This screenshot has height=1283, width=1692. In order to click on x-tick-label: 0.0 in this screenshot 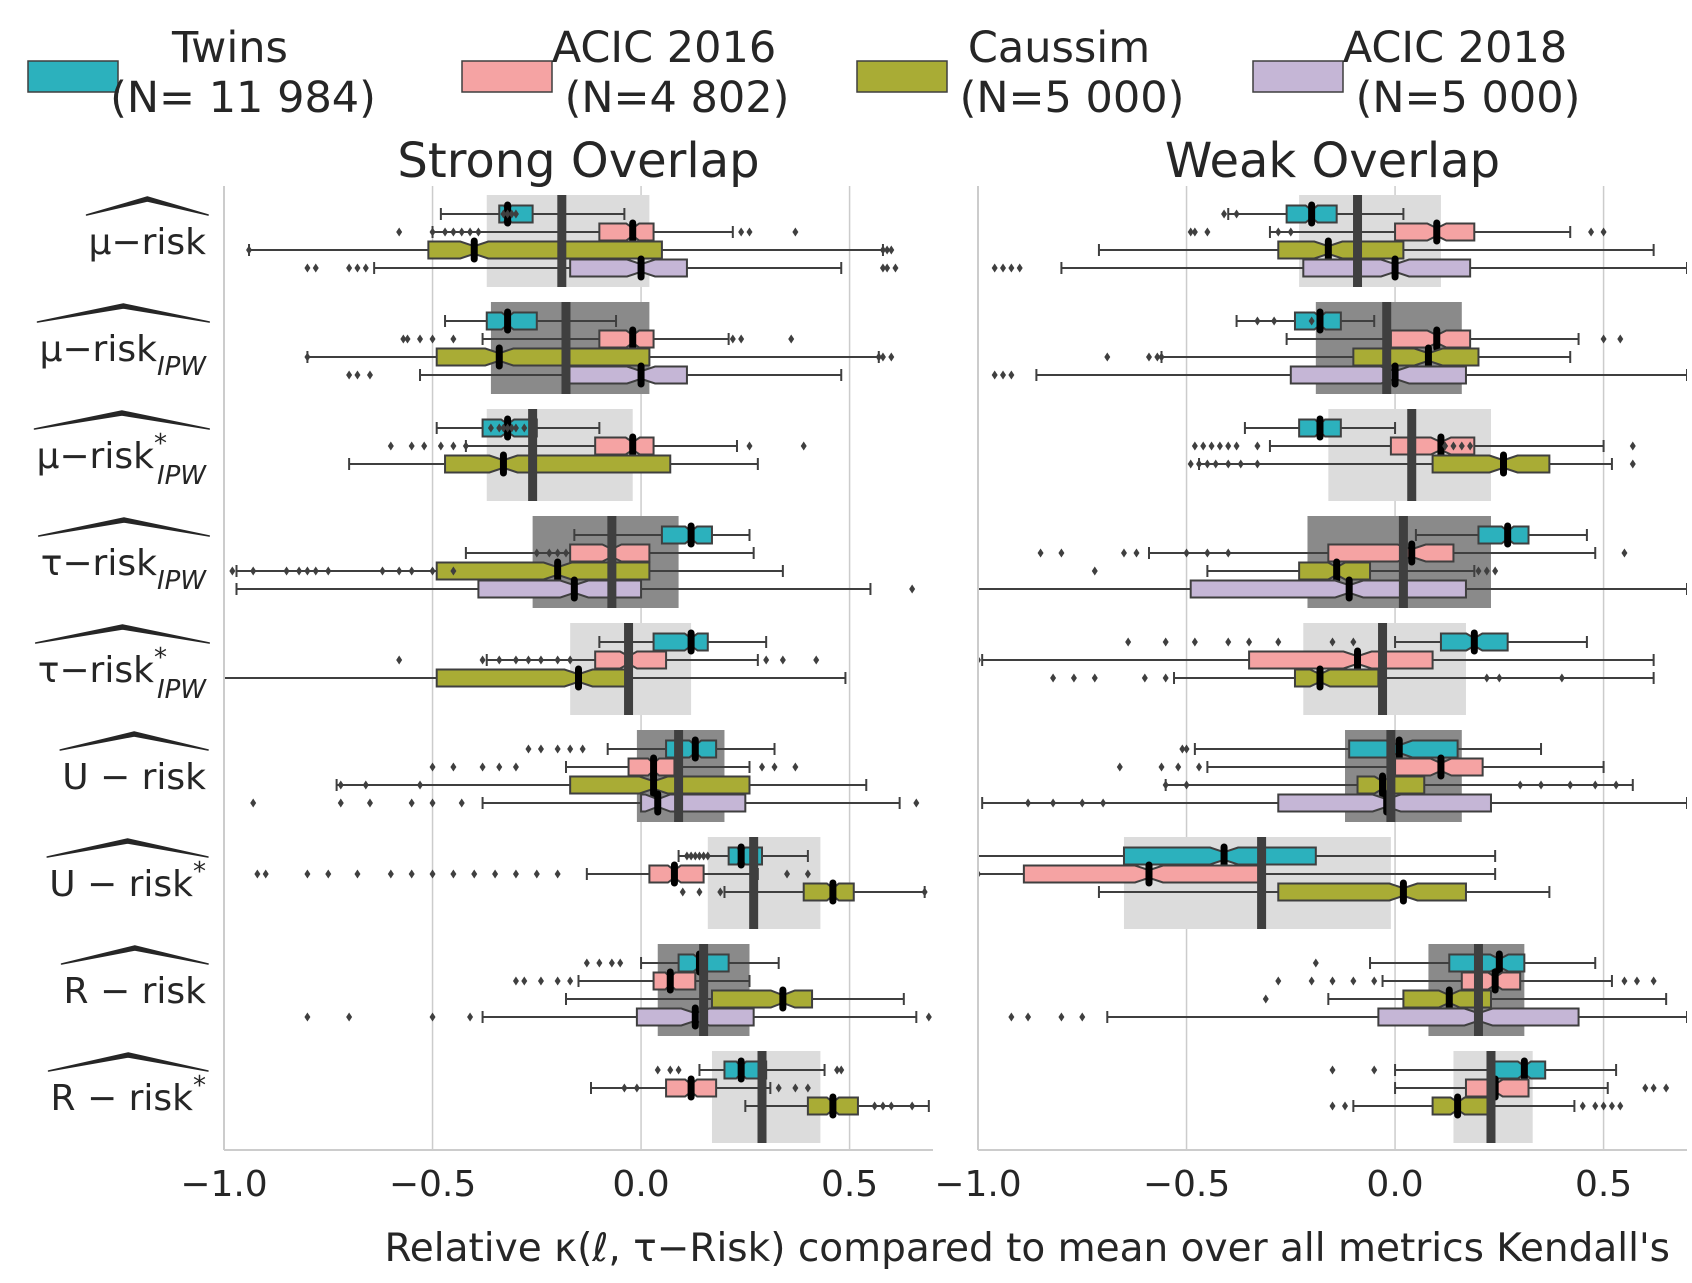, I will do `click(640, 1184)`.